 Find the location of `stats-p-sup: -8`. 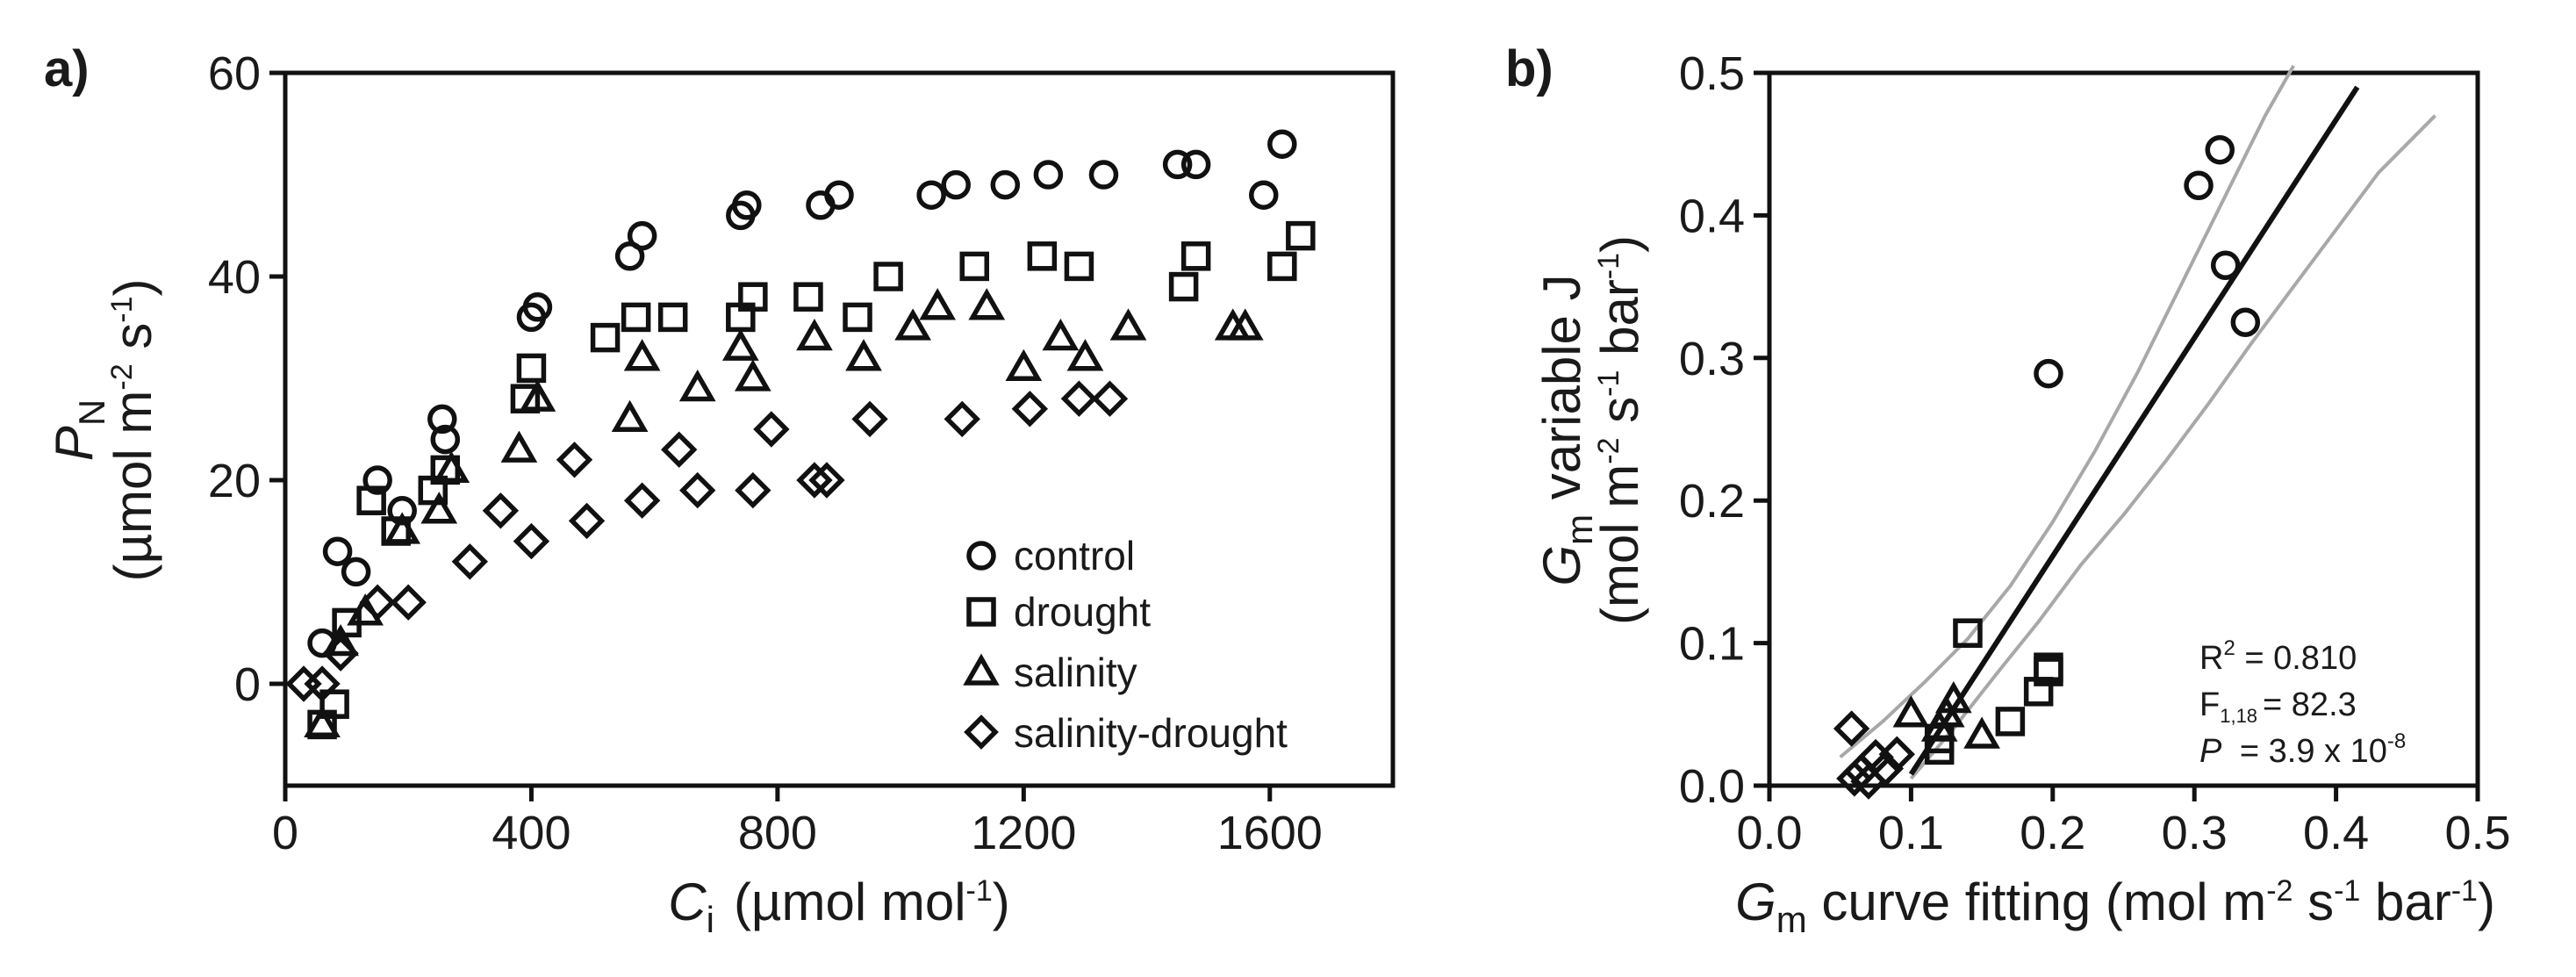

stats-p-sup: -8 is located at coordinates (2397, 741).